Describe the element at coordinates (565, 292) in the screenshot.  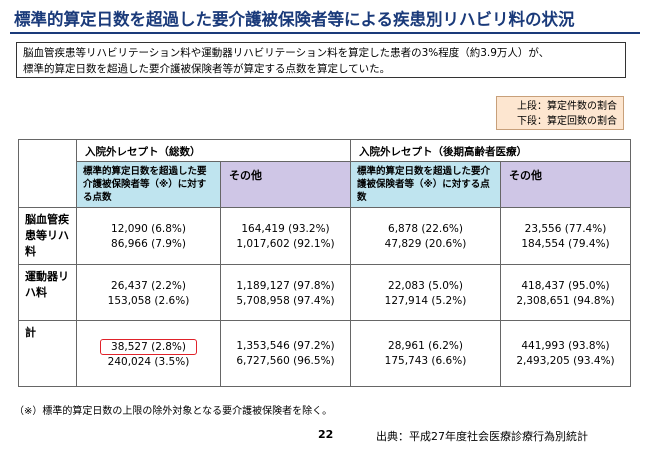
I see `table-cell: 418,437 (95.0%) 2,308,651 (94.8%)` at that location.